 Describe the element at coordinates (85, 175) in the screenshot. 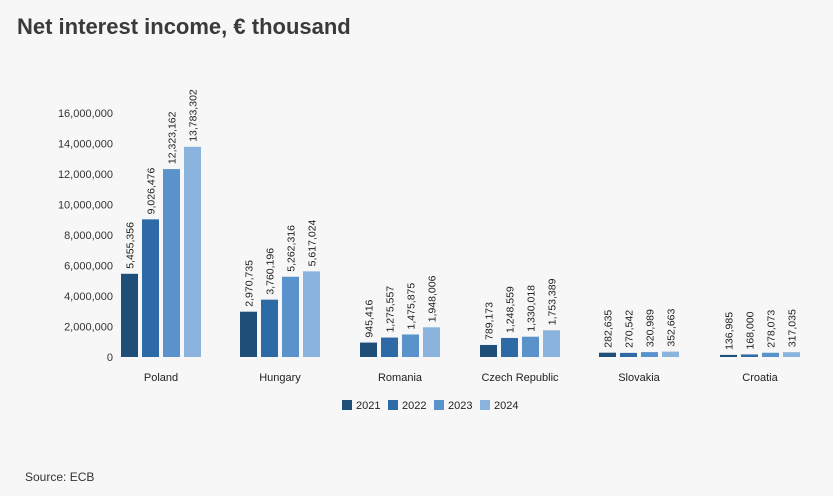

I see `y-tick-label: 12,000,000` at that location.